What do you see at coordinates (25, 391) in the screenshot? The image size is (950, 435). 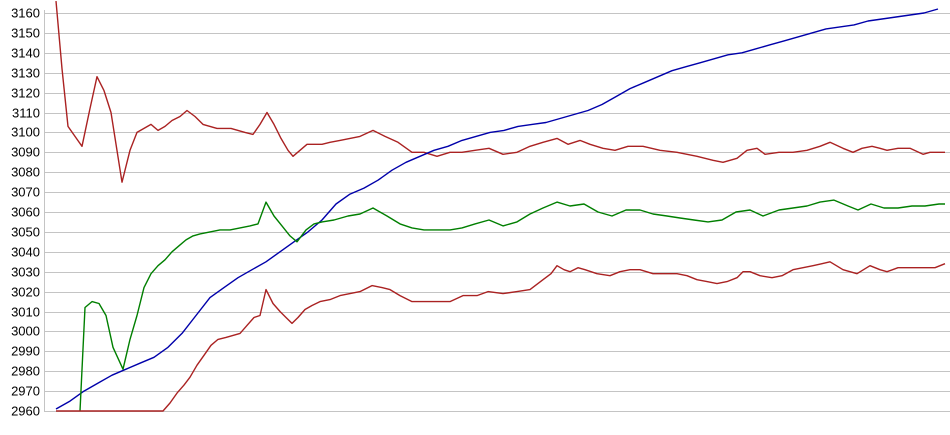 I see `y-tick-label: 2970` at bounding box center [25, 391].